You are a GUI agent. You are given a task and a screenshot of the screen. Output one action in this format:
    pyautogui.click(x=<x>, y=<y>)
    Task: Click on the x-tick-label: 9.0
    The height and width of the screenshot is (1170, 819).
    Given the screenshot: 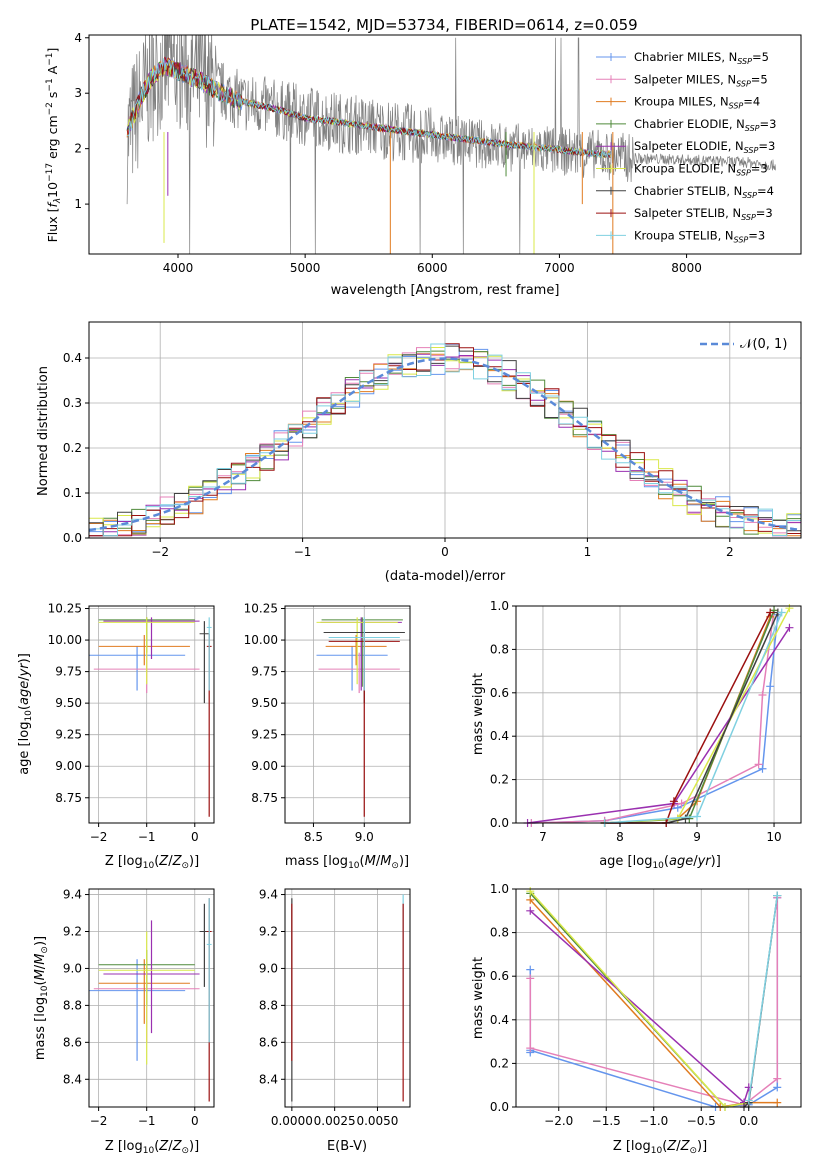 What is the action you would take?
    pyautogui.click(x=364, y=837)
    